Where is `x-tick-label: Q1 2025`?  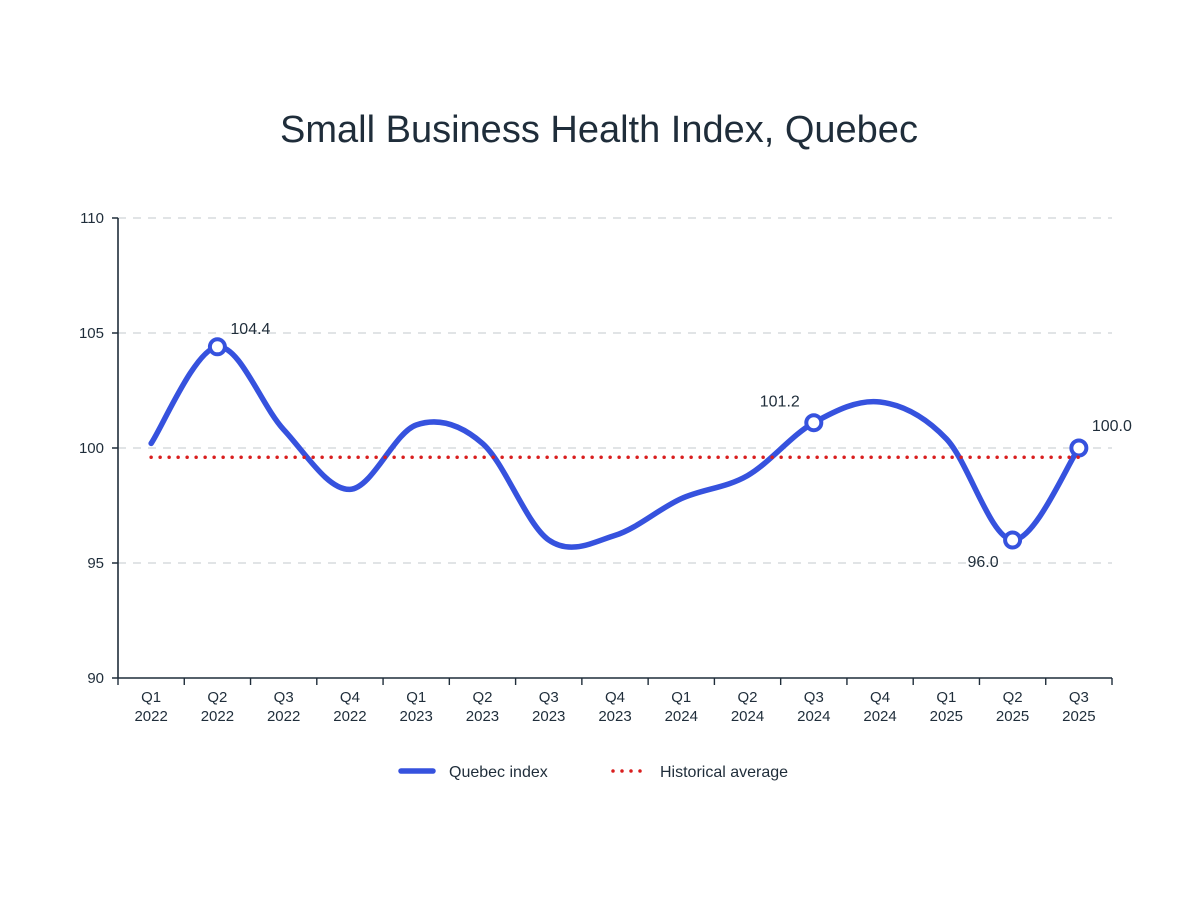 x-tick-label: Q1 2025 is located at coordinates (946, 707).